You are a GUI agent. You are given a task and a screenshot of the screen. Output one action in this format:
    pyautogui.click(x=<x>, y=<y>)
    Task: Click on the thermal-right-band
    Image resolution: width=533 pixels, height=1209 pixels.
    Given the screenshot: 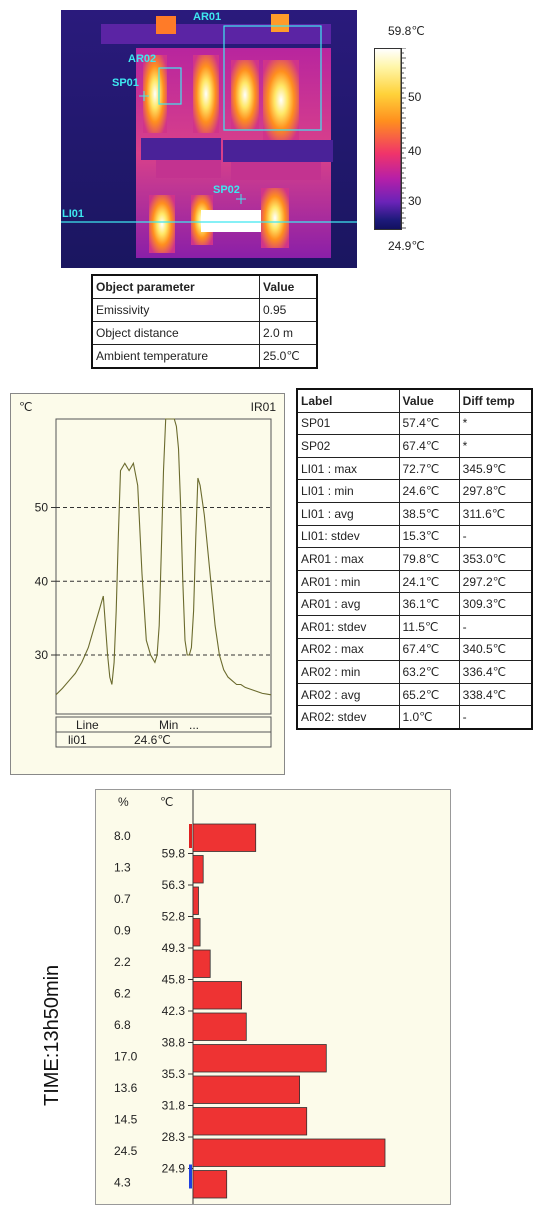 What is the action you would take?
    pyautogui.click(x=278, y=151)
    